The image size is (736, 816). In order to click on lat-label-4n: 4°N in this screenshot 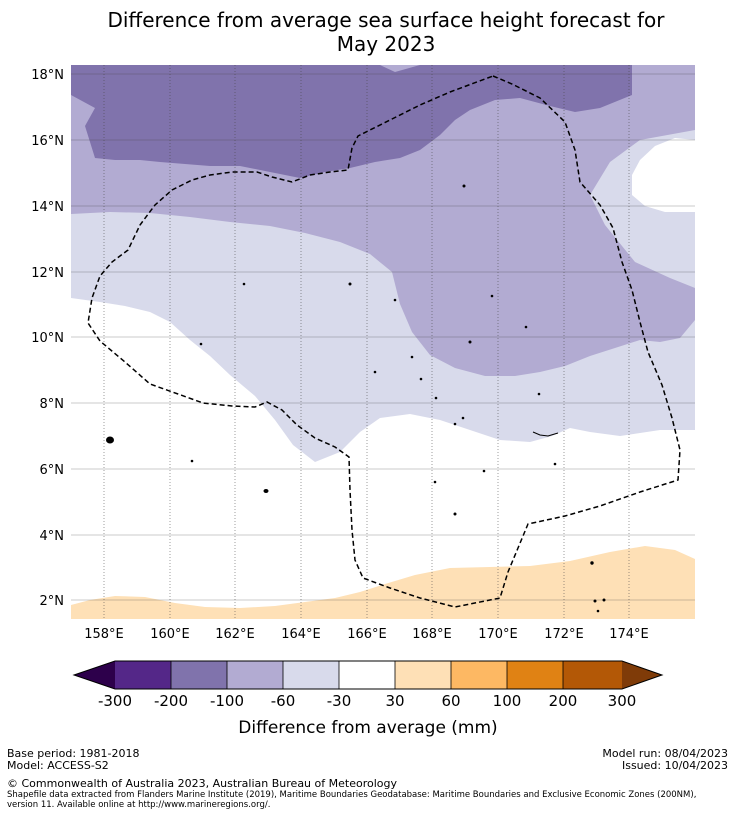, I will do `click(52, 536)`.